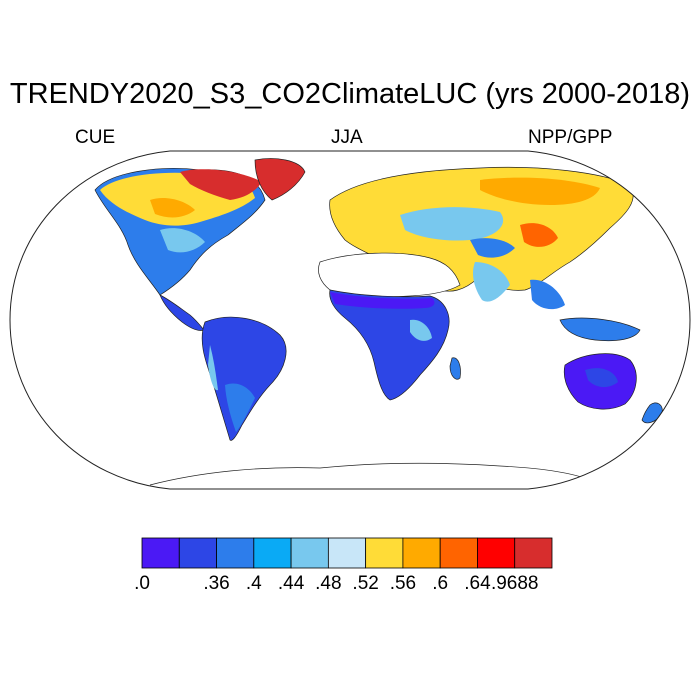  What do you see at coordinates (492, 248) in the screenshot?
I see `region-tibet-blue` at bounding box center [492, 248].